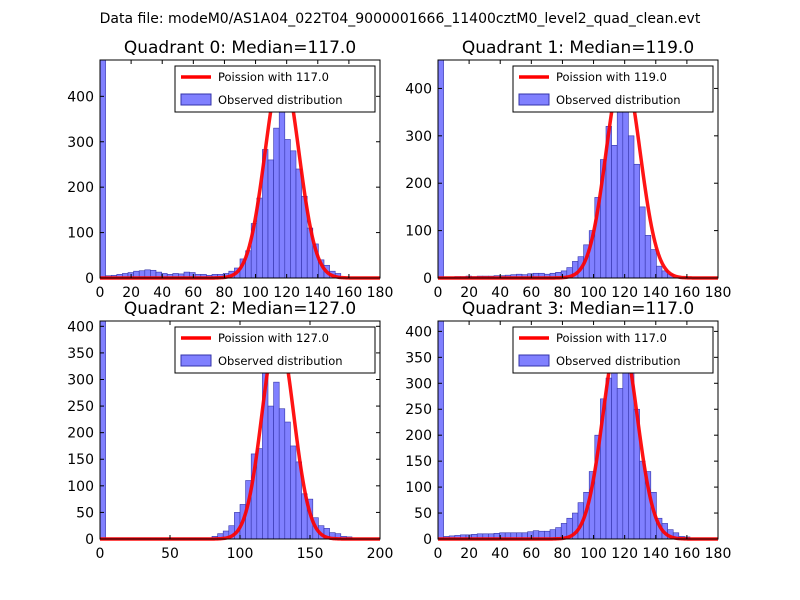  What do you see at coordinates (593, 293) in the screenshot?
I see `quadrant-1-xtick-label: 100` at bounding box center [593, 293].